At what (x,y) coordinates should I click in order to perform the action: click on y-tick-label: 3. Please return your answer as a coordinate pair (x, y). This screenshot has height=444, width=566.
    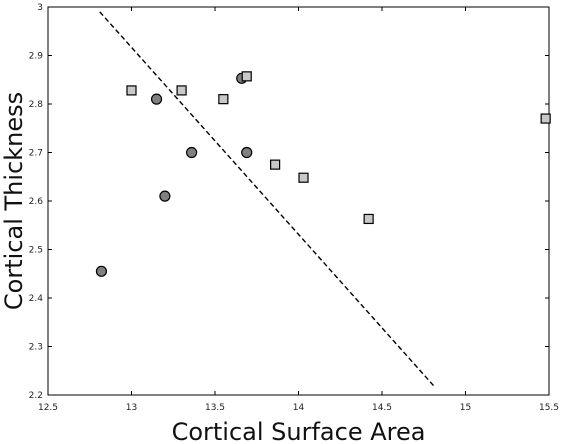
    Looking at the image, I should click on (40, 8).